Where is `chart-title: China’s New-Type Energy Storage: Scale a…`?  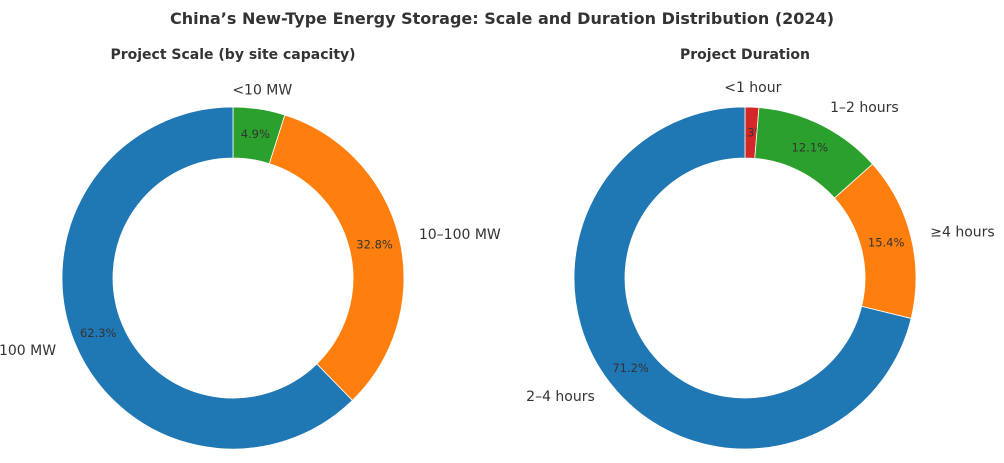 chart-title: China’s New-Type Energy Storage: Scale a… is located at coordinates (501, 18).